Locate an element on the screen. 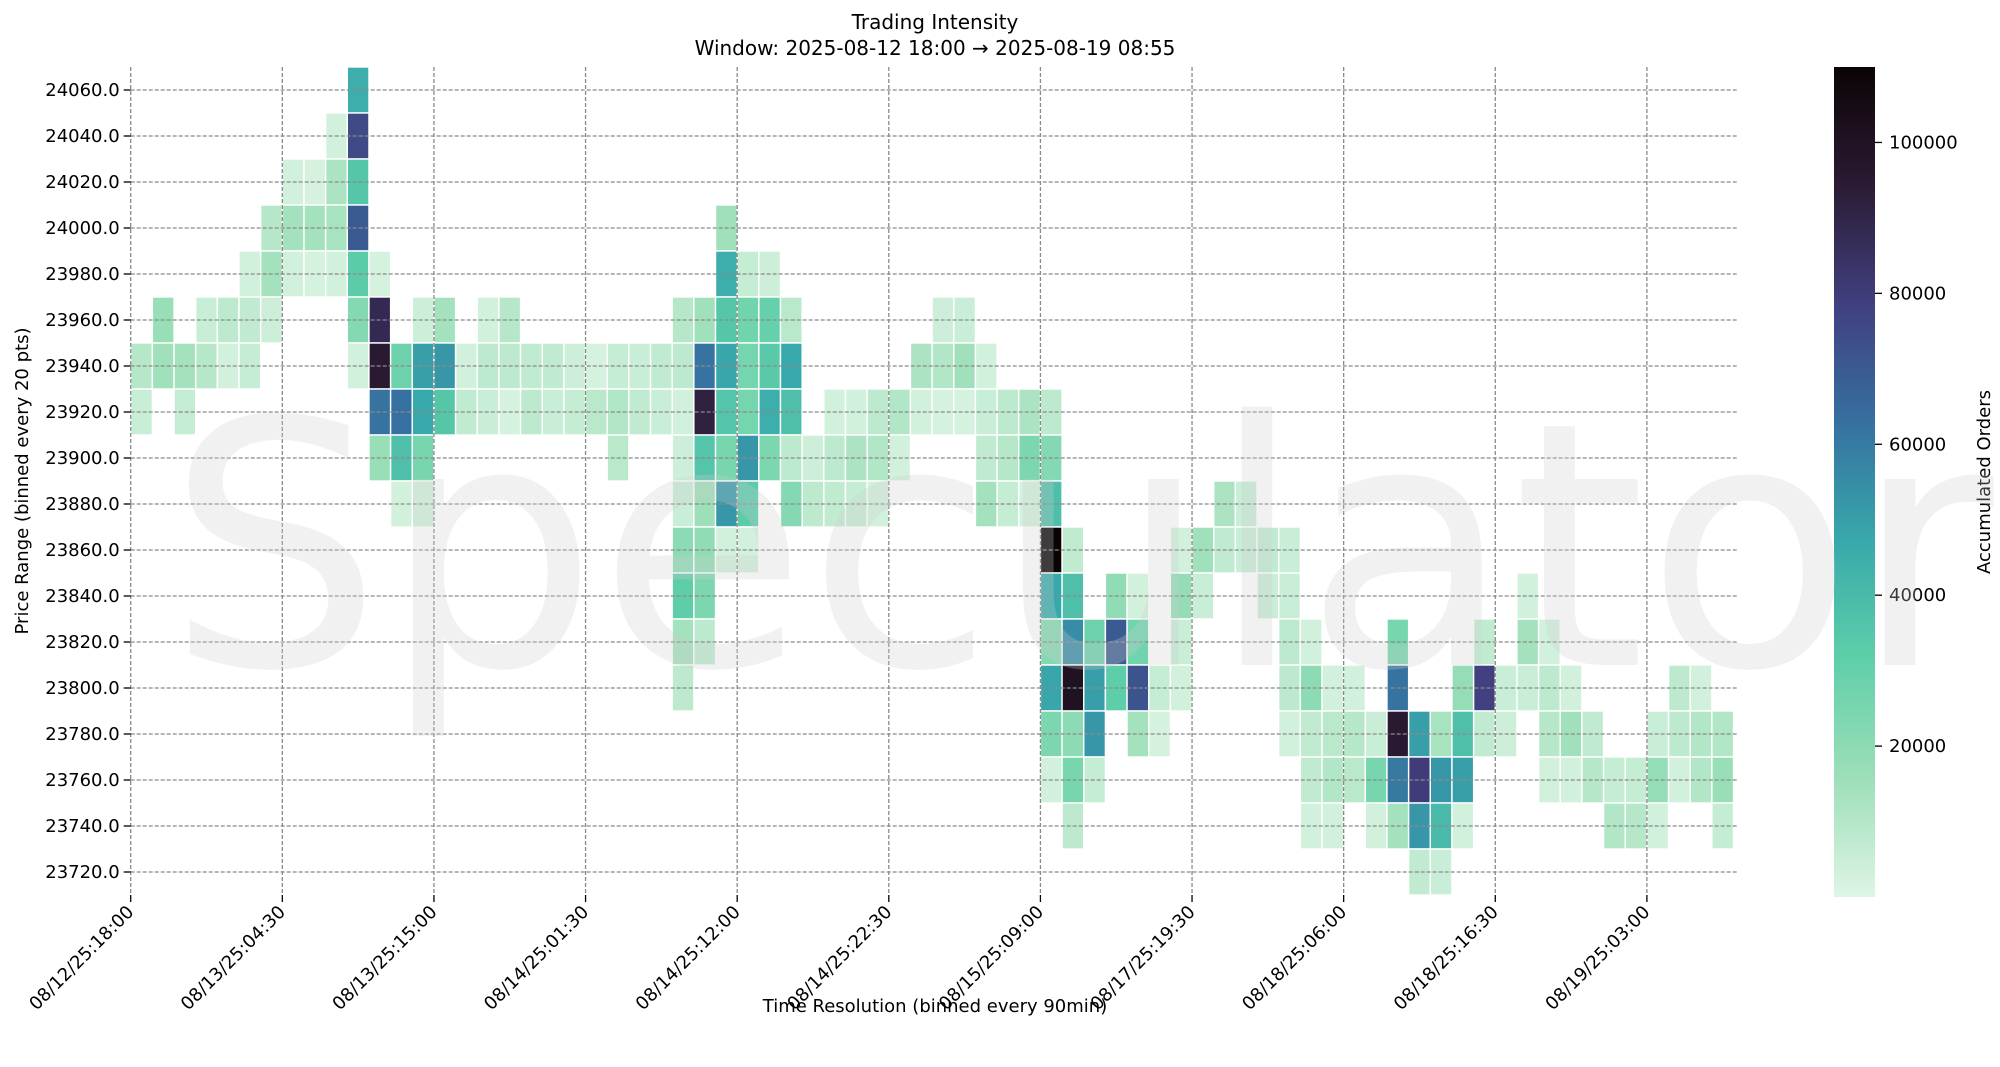 The image size is (2000, 1067). y-tick-label: 24040.0 is located at coordinates (82, 136).